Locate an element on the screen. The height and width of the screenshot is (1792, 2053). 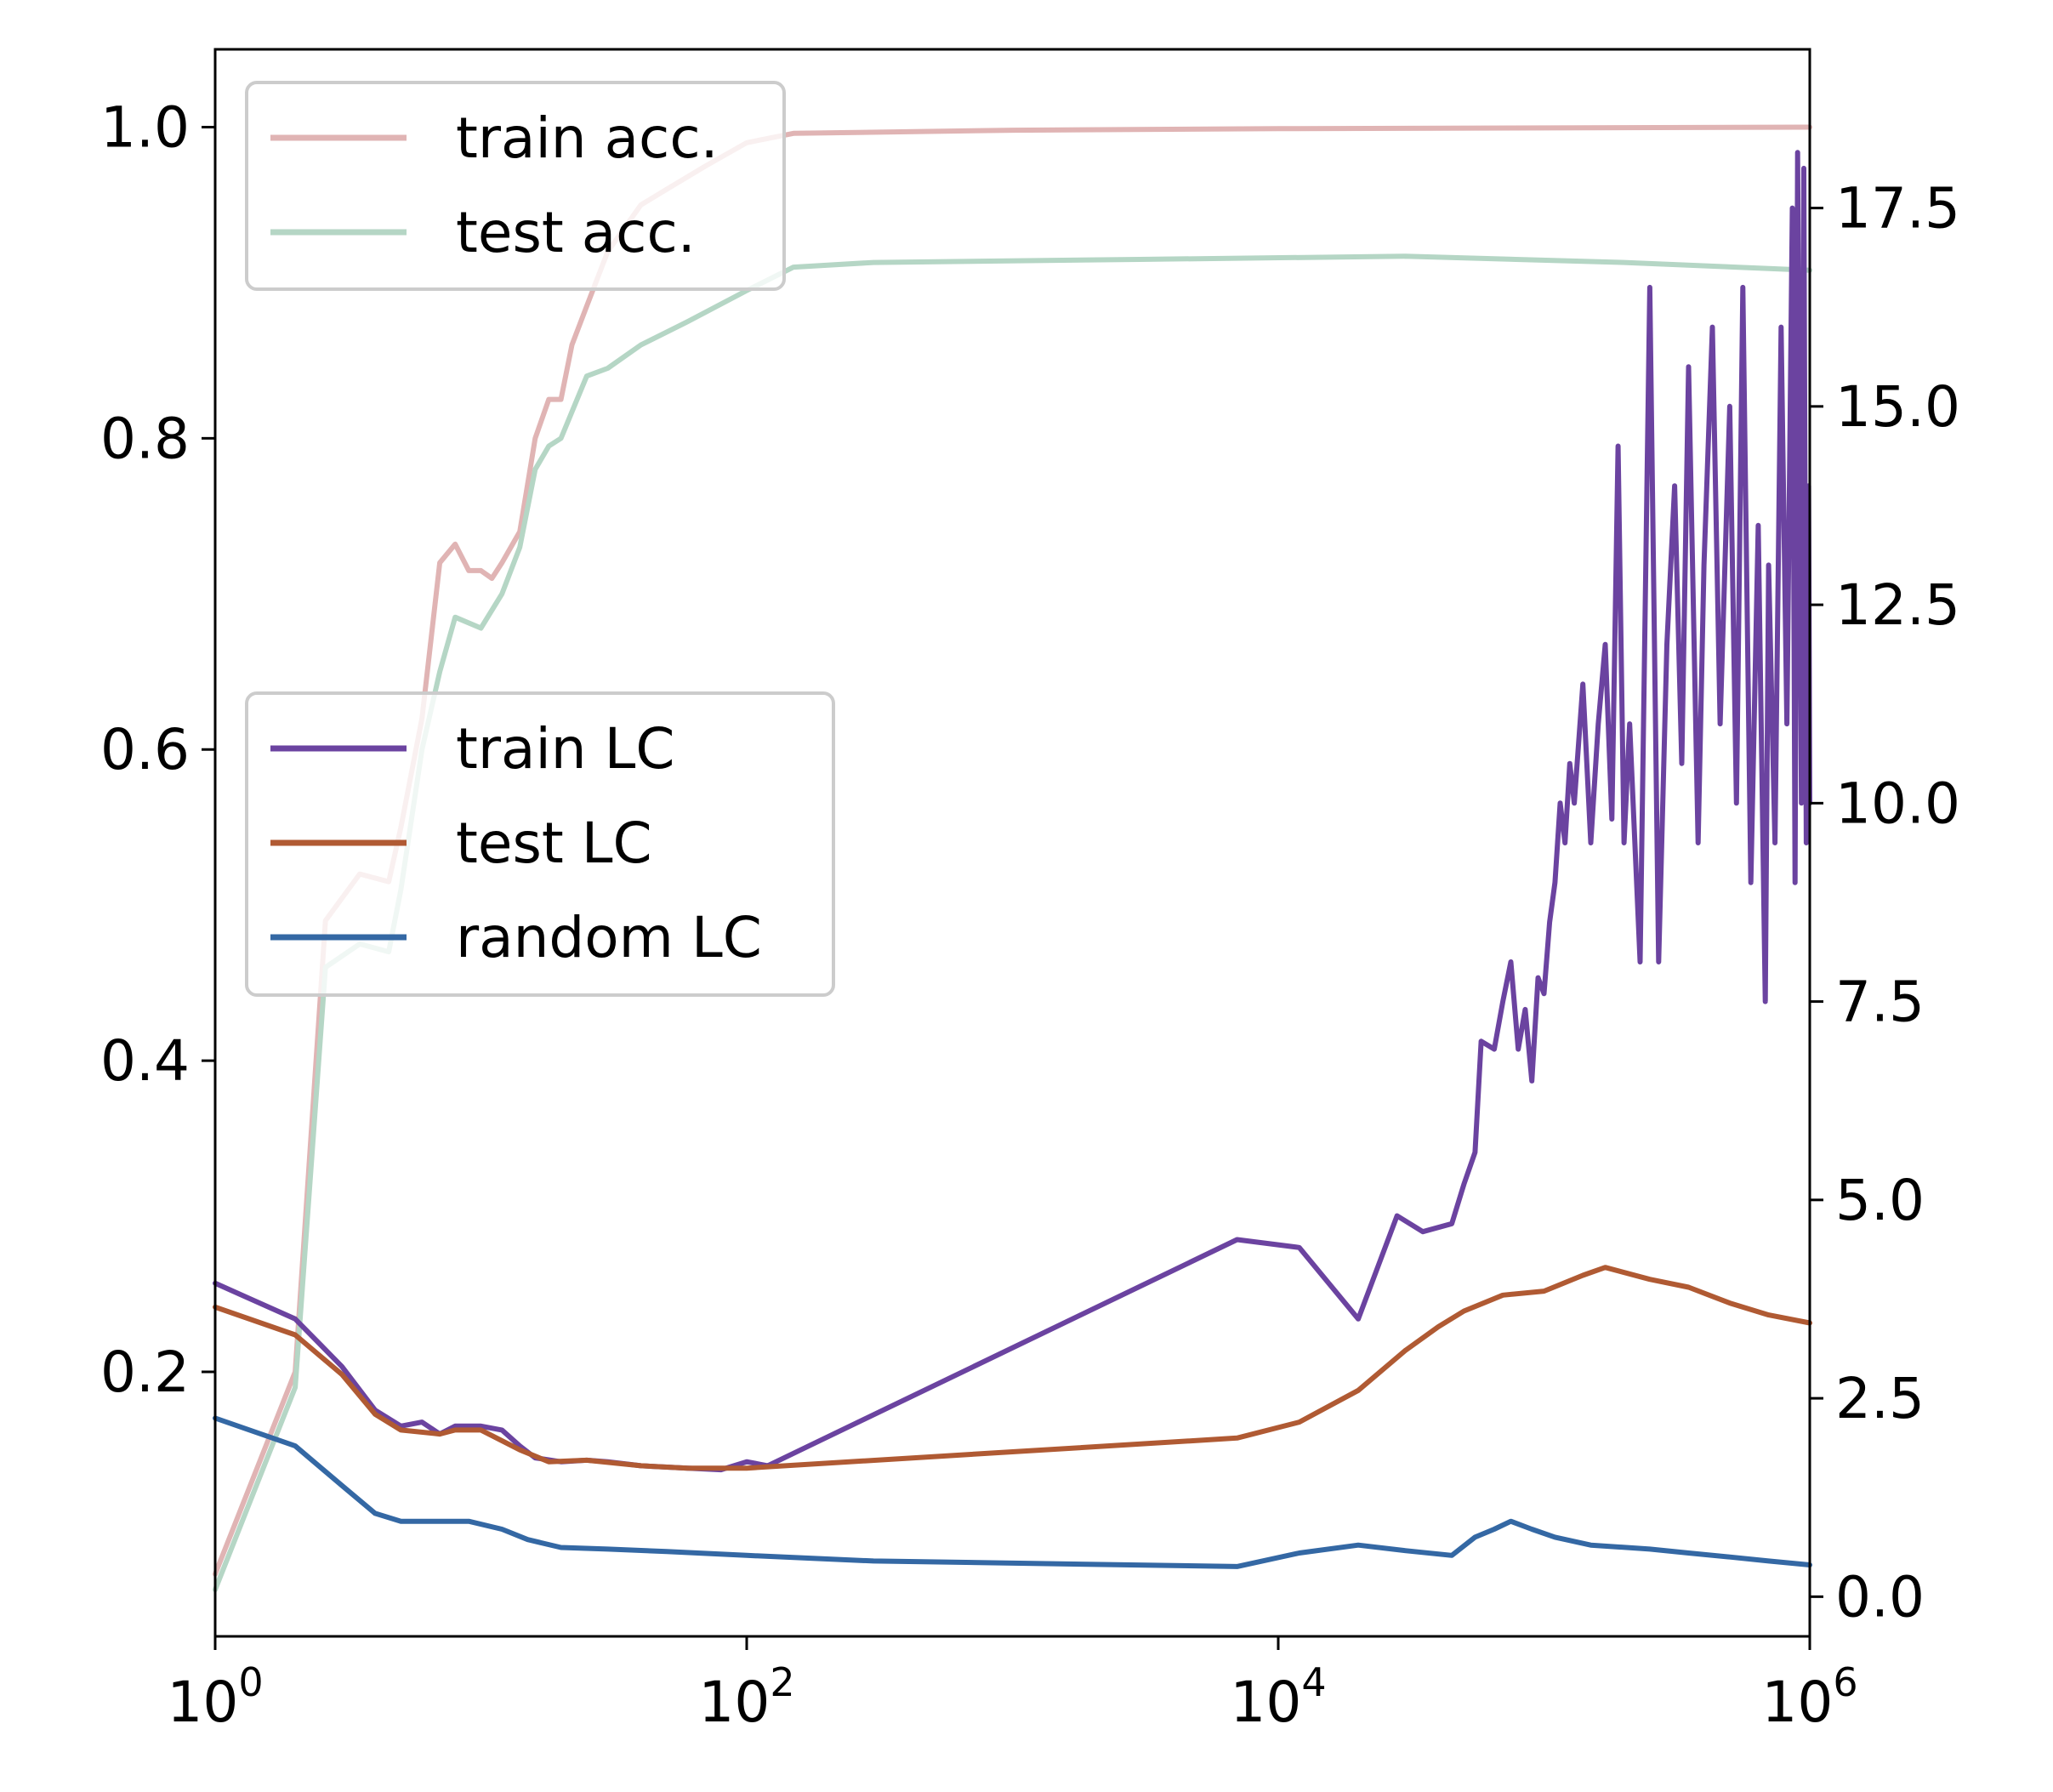
legend-label-test-lc: test LC is located at coordinates (554, 843).